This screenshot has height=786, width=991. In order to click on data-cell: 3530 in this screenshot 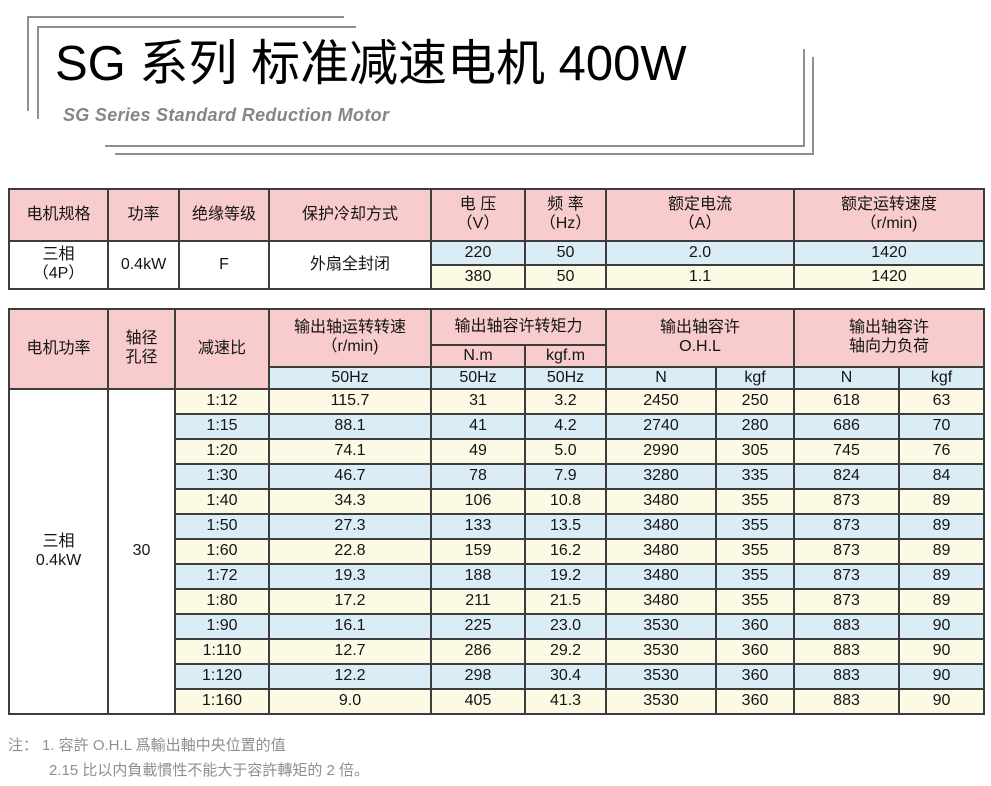, I will do `click(661, 626)`.